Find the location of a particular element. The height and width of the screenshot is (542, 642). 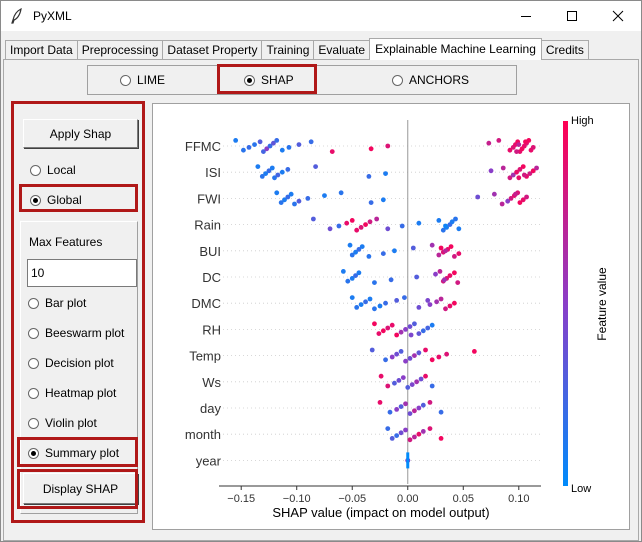

max-features-input: 10 is located at coordinates (82, 273).